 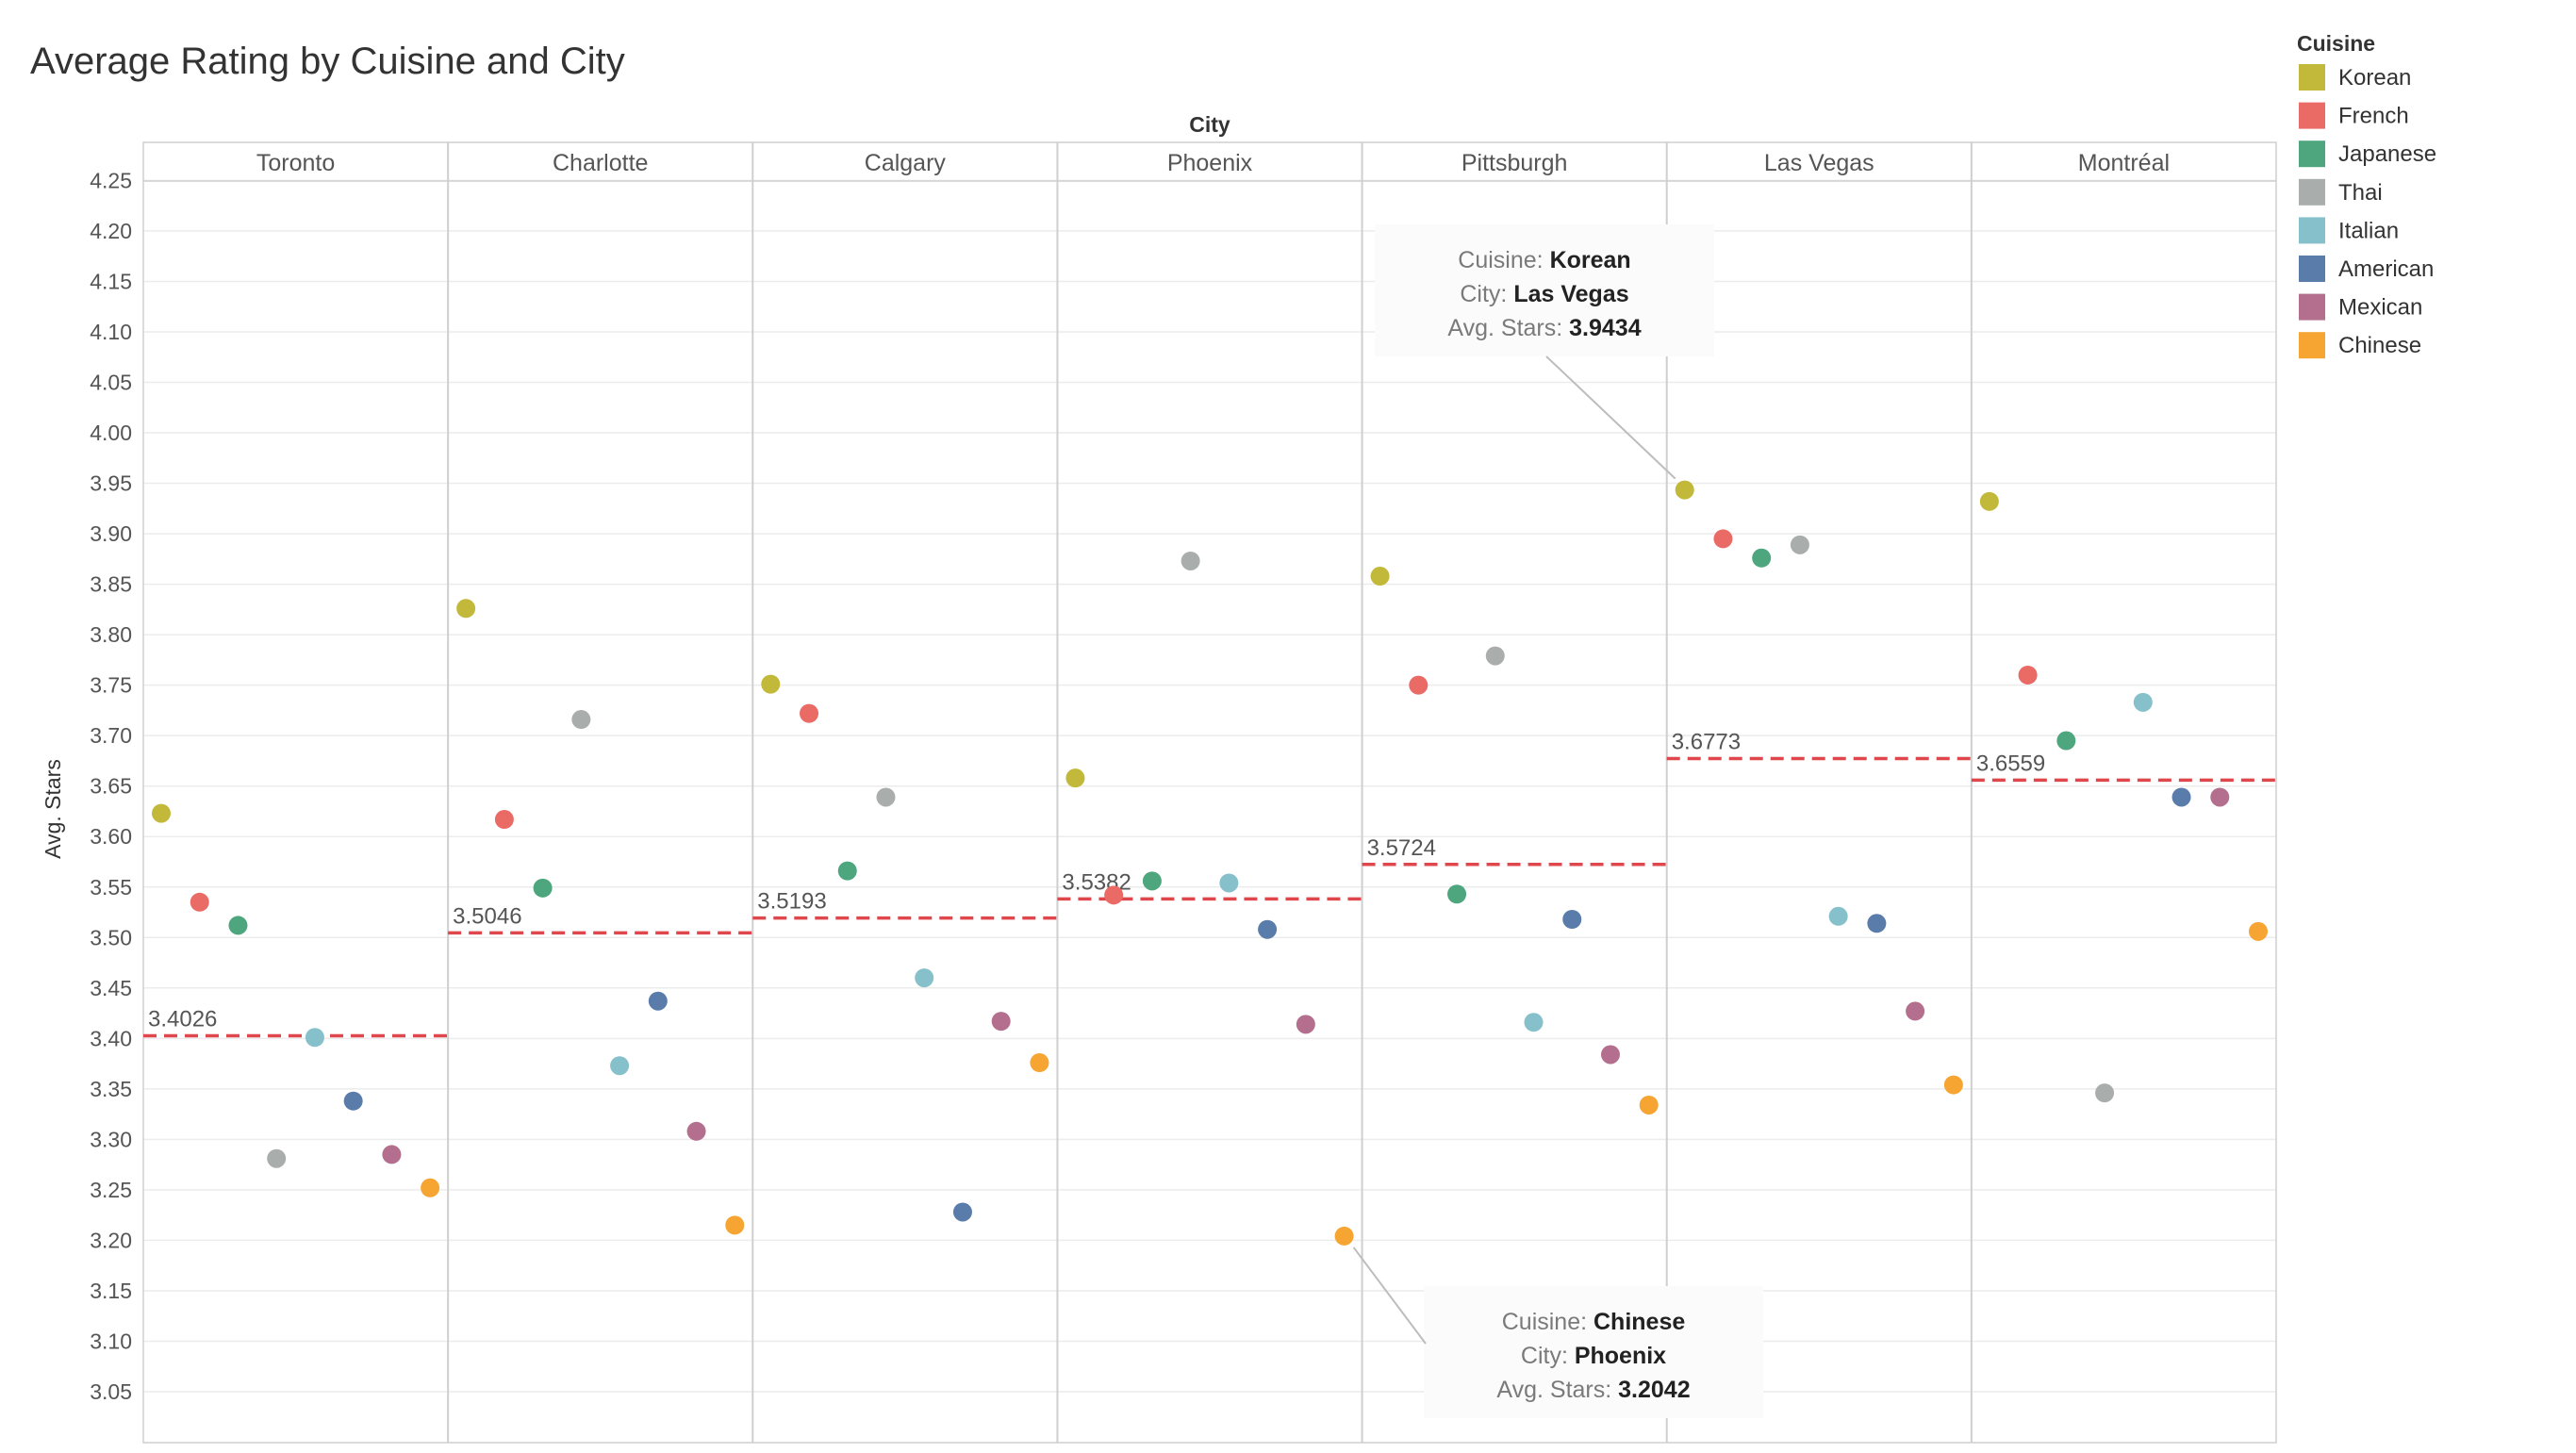 What do you see at coordinates (1389, 1296) in the screenshot?
I see `tooltip-leader` at bounding box center [1389, 1296].